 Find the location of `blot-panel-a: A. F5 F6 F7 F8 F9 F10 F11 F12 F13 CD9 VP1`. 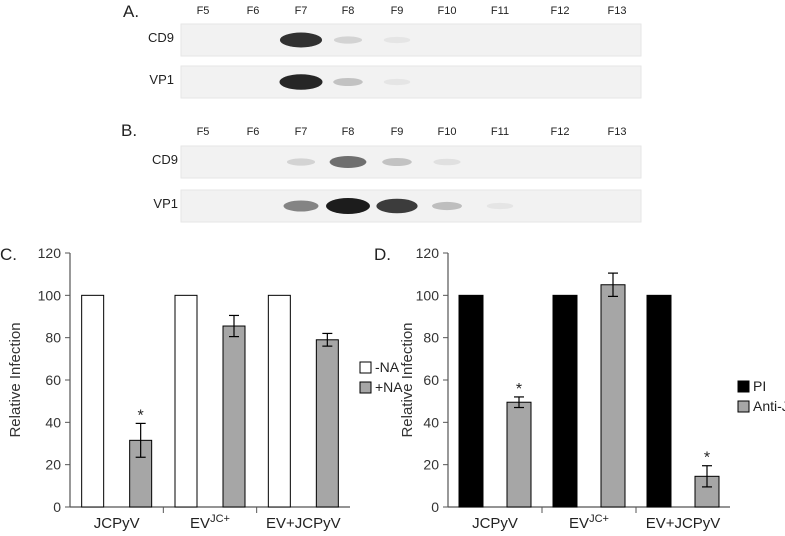

blot-panel-a: A. F5 F6 F7 F8 F9 F10 F11 F12 F13 CD9 VP1 is located at coordinates (382, 50).